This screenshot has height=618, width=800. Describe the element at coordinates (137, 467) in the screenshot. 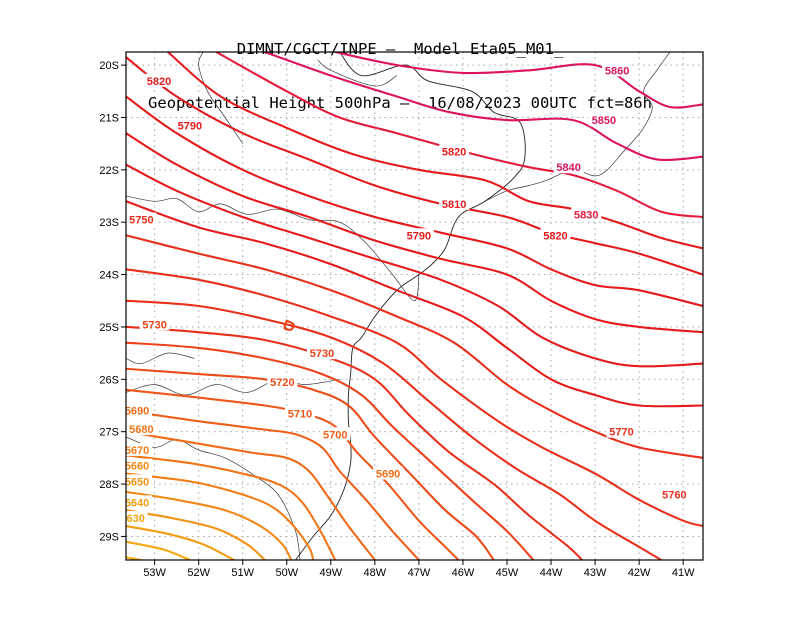

I see `contour-label: 5660` at that location.